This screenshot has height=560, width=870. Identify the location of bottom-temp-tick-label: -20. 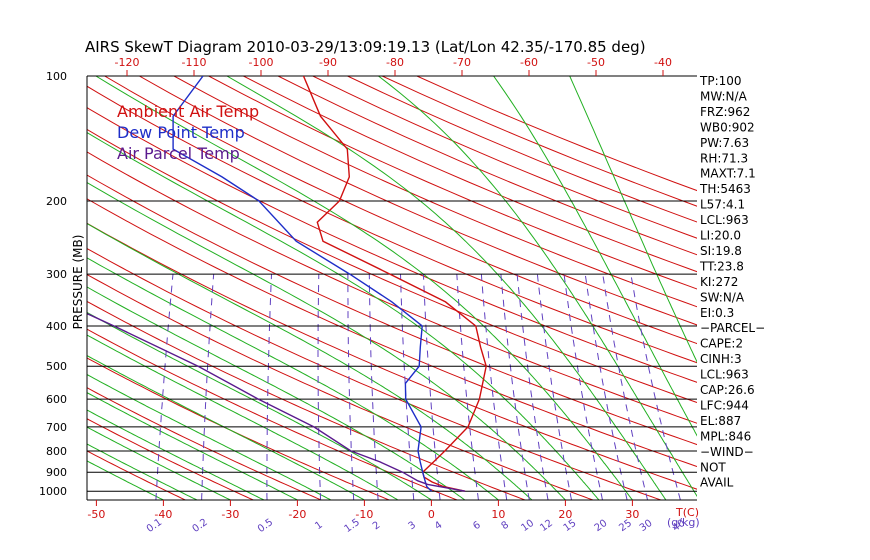
(297, 514).